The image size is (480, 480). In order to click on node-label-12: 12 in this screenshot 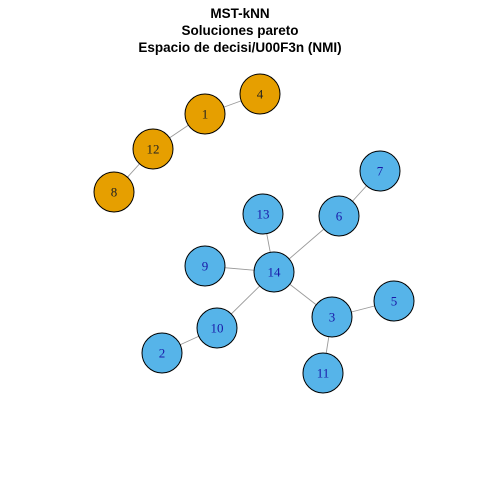, I will do `click(153, 149)`.